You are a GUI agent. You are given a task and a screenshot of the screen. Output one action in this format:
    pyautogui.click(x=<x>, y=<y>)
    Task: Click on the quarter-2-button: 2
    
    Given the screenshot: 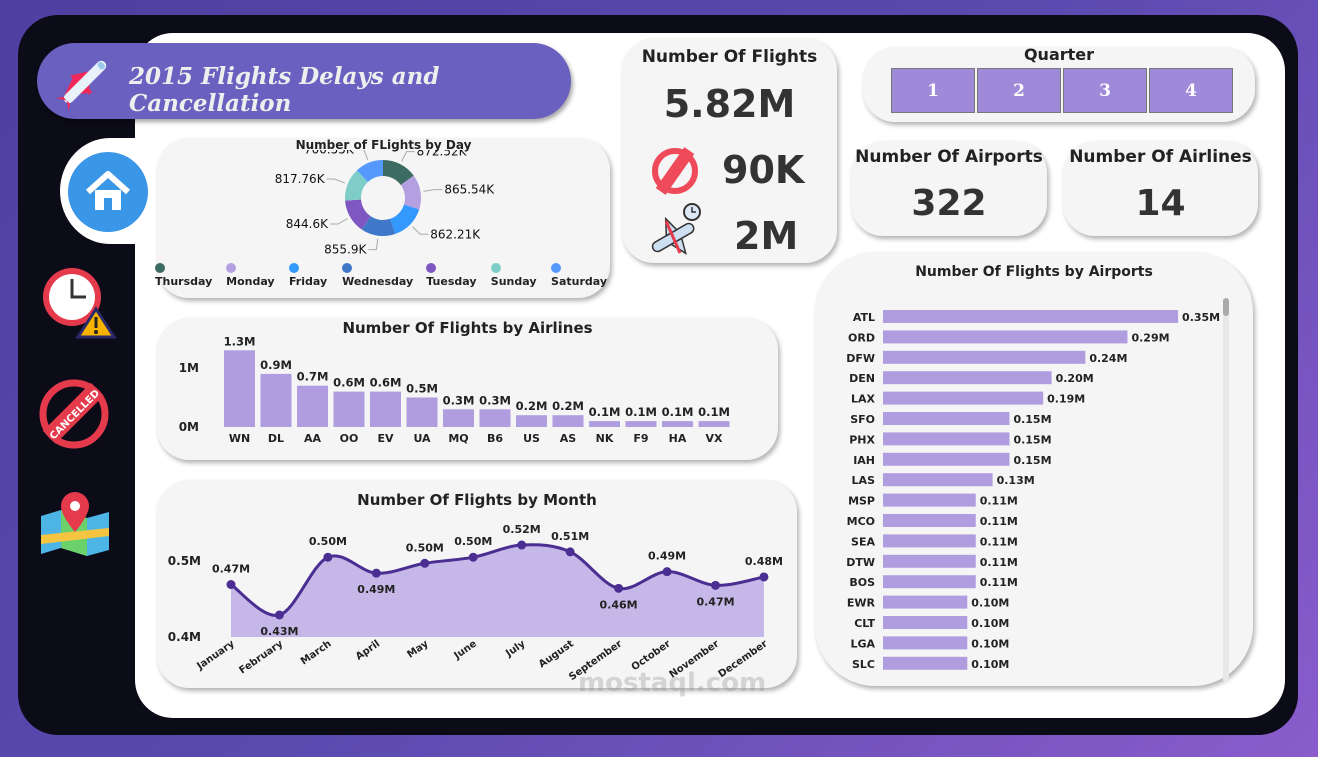 What is the action you would take?
    pyautogui.click(x=1019, y=90)
    